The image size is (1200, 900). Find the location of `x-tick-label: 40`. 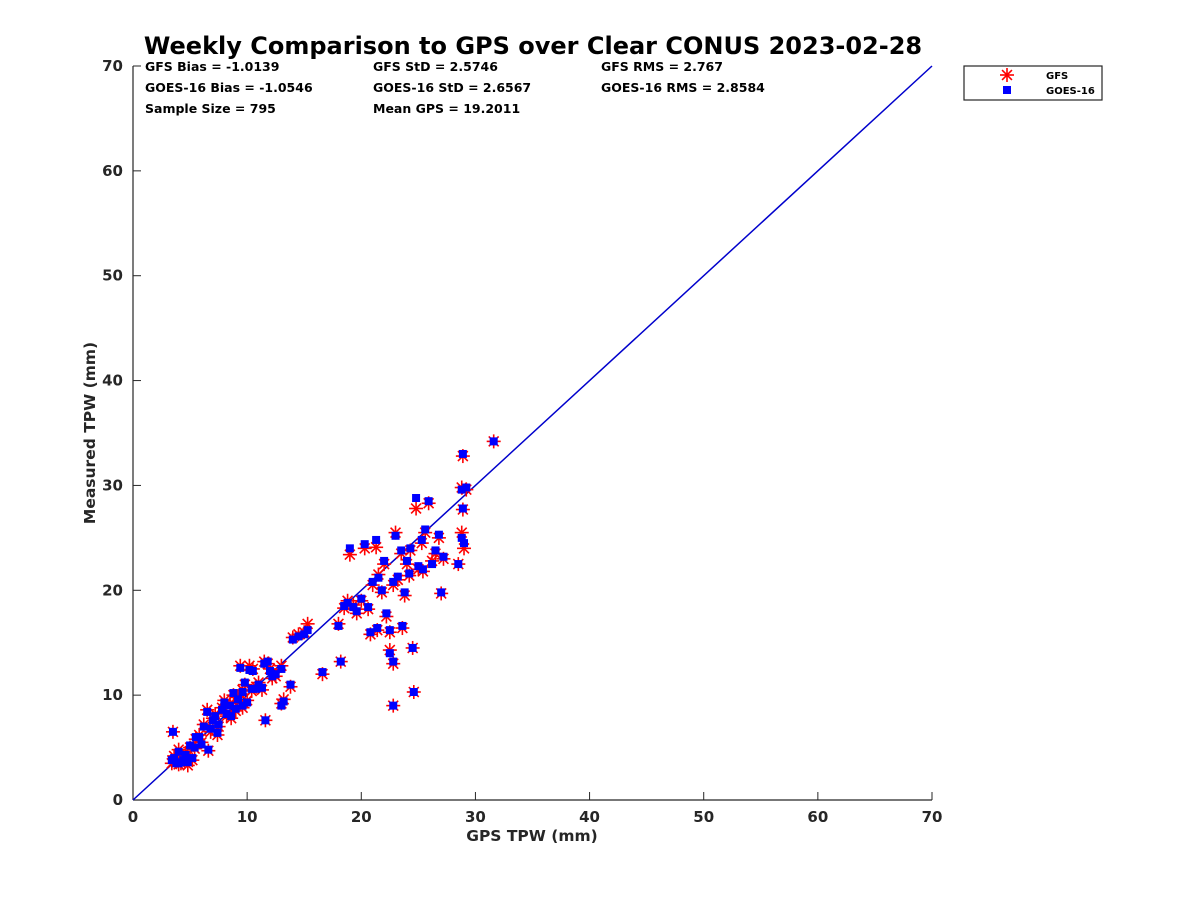

x-tick-label: 40 is located at coordinates (589, 817).